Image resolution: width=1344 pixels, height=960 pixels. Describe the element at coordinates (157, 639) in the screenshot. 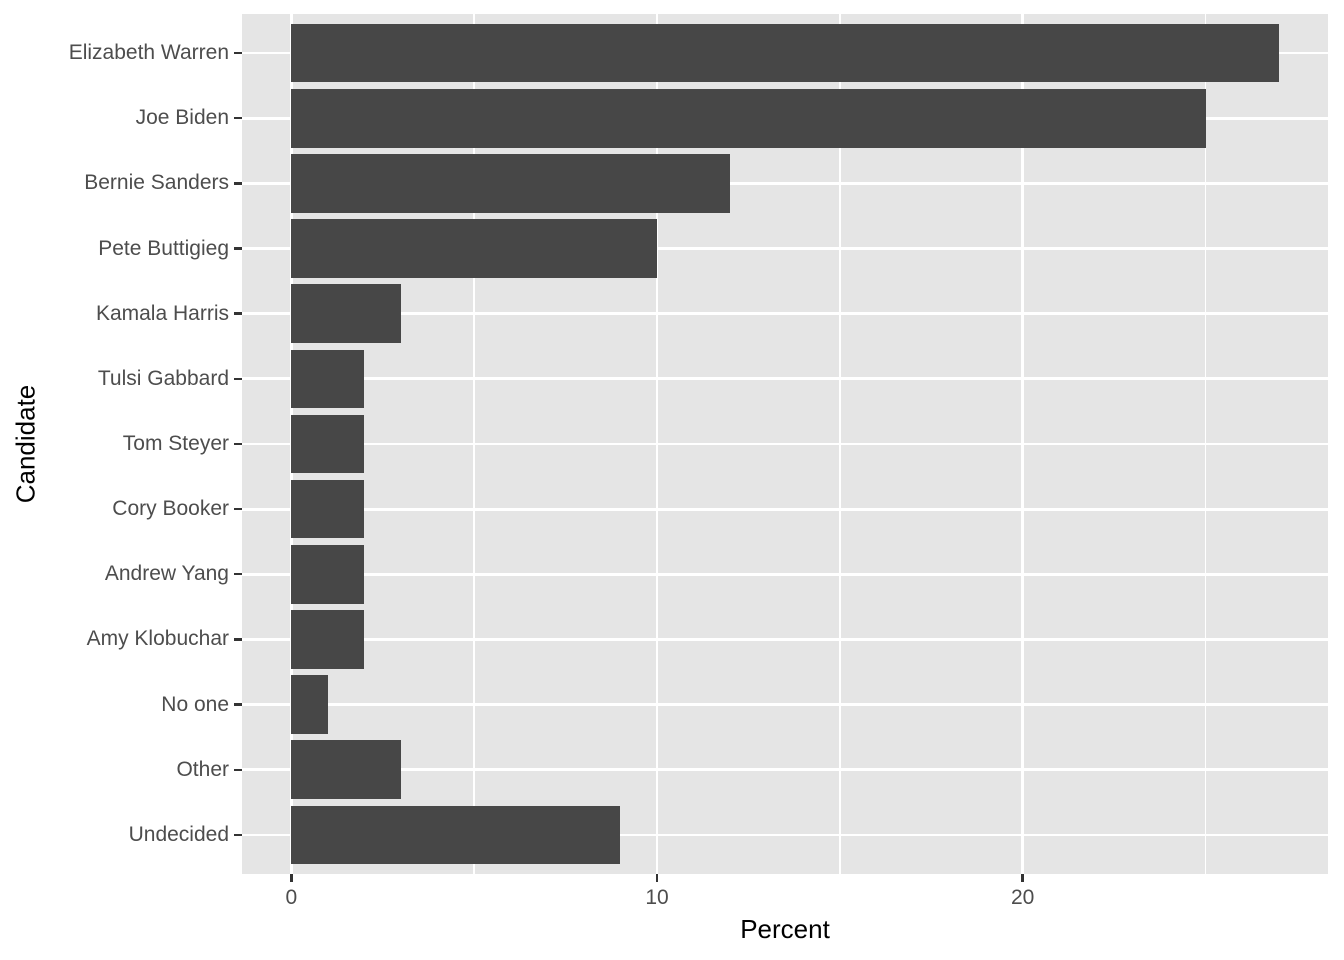

I see `y-axis-label: Amy Klobuchar` at that location.